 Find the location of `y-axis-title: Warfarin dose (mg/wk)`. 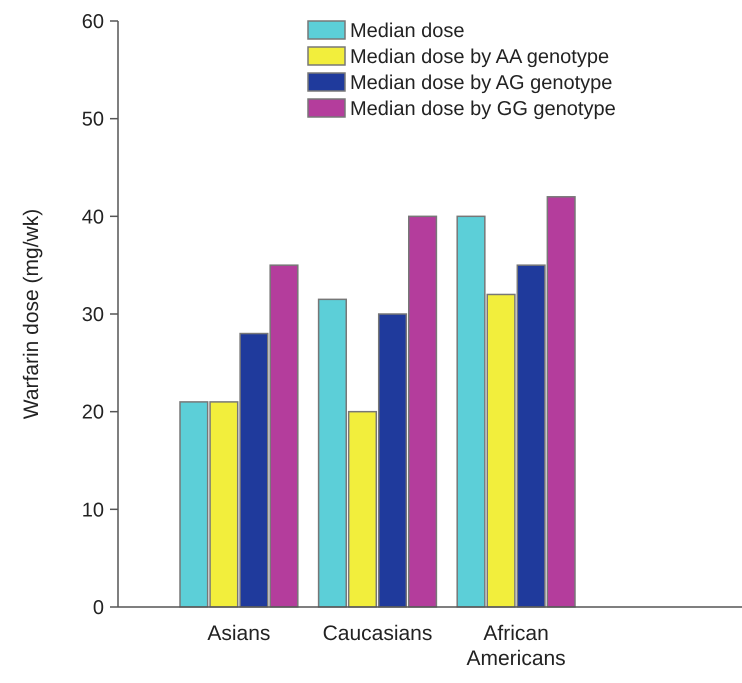

y-axis-title: Warfarin dose (mg/wk) is located at coordinates (31, 314).